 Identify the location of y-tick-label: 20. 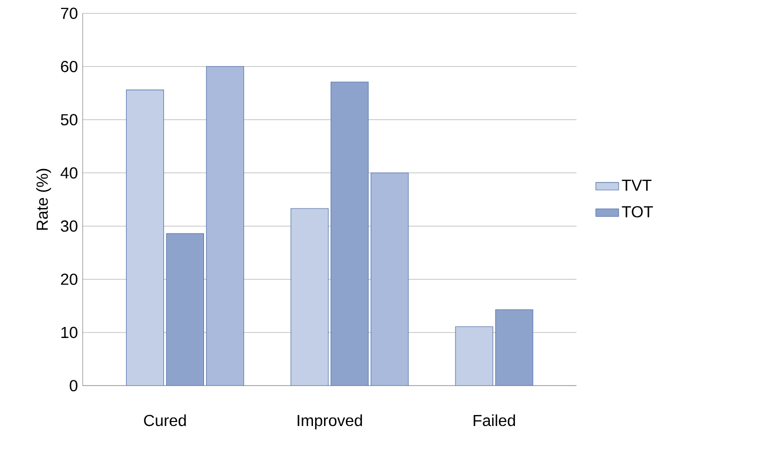
(69, 279).